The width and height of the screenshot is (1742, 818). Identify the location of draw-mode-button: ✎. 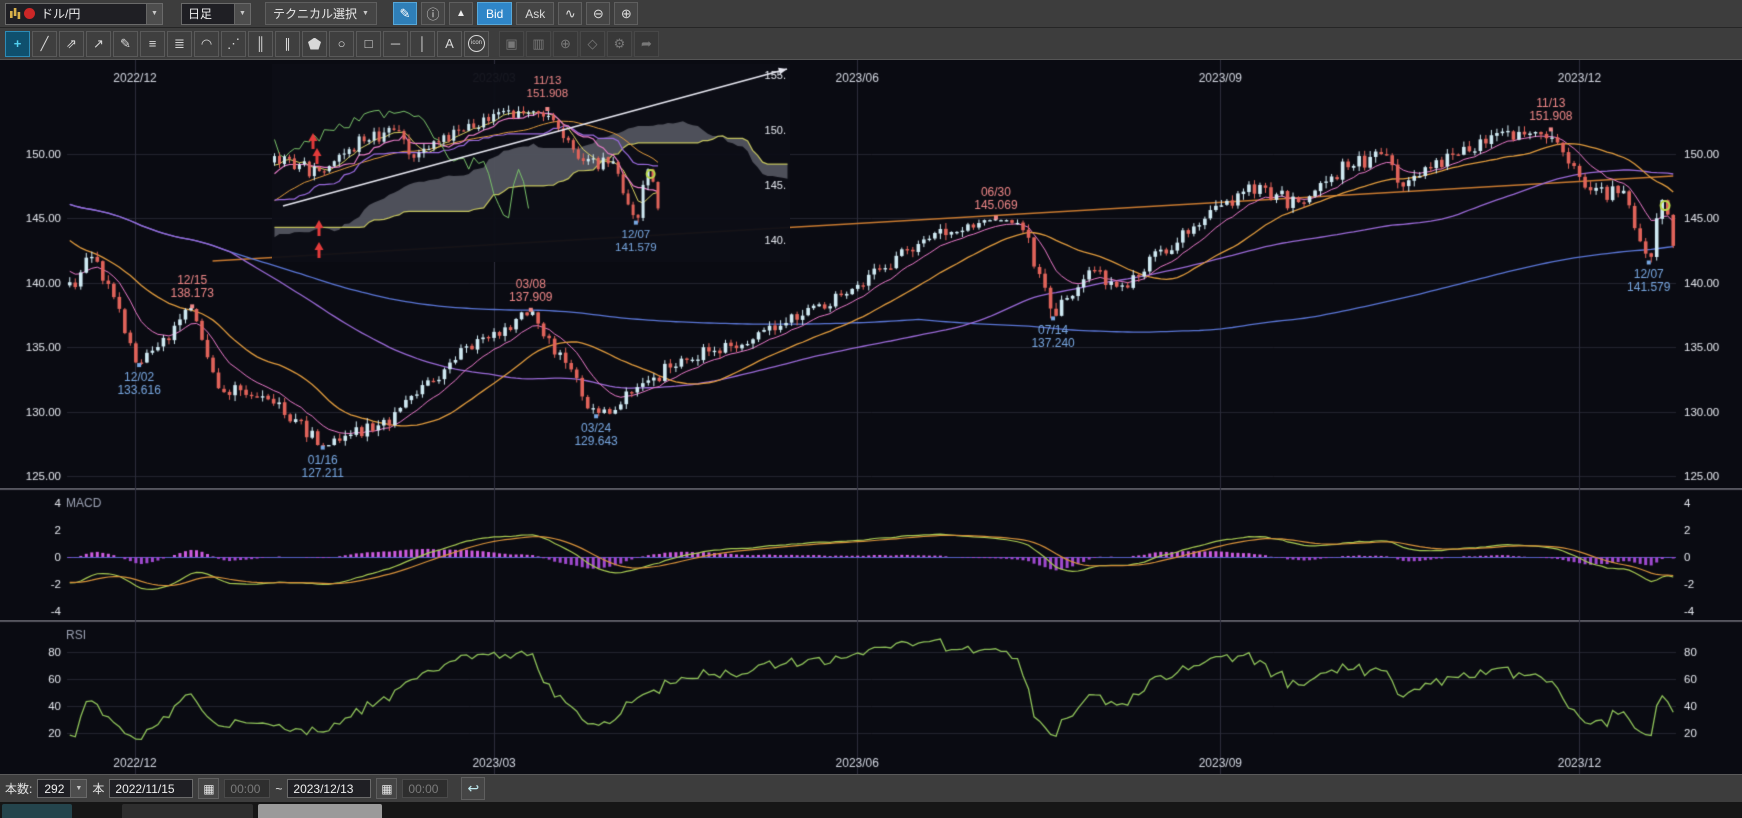
(404, 13).